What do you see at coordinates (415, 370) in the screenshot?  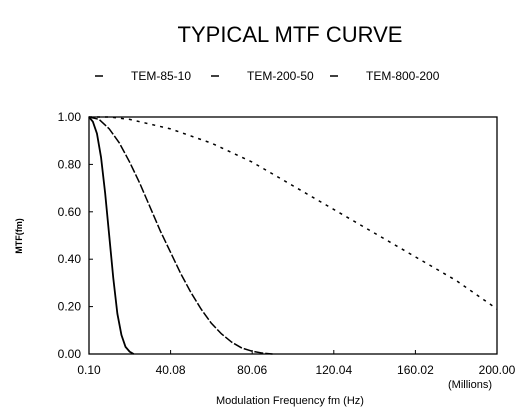 I see `x-tick-label: 160.02` at bounding box center [415, 370].